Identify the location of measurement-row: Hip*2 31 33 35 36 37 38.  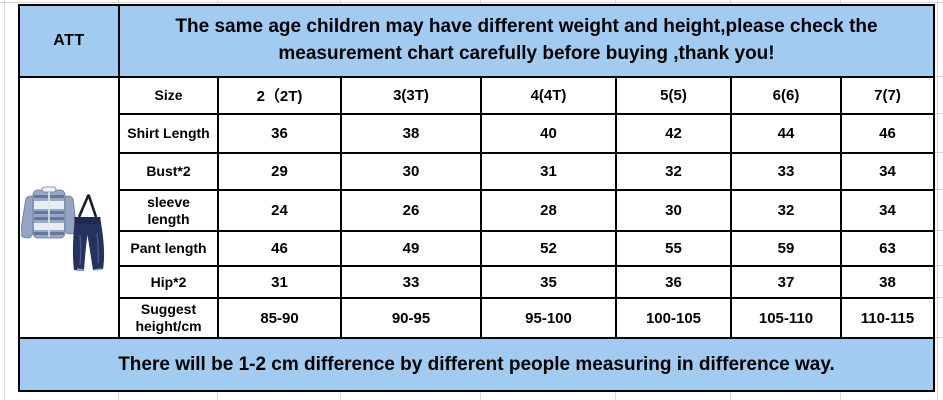
(477, 282).